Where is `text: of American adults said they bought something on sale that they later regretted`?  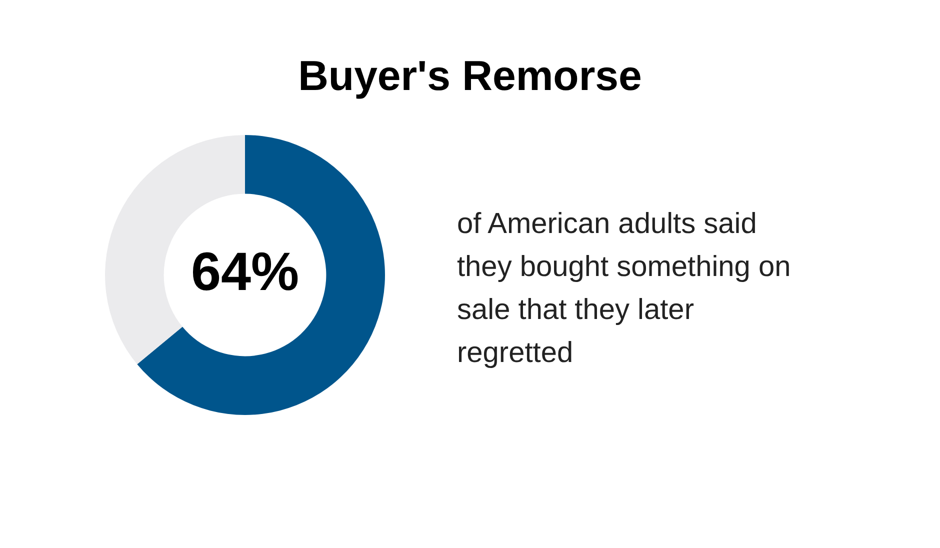
text: of American adults said they bought something on sale that they later regretted is located at coordinates (624, 289).